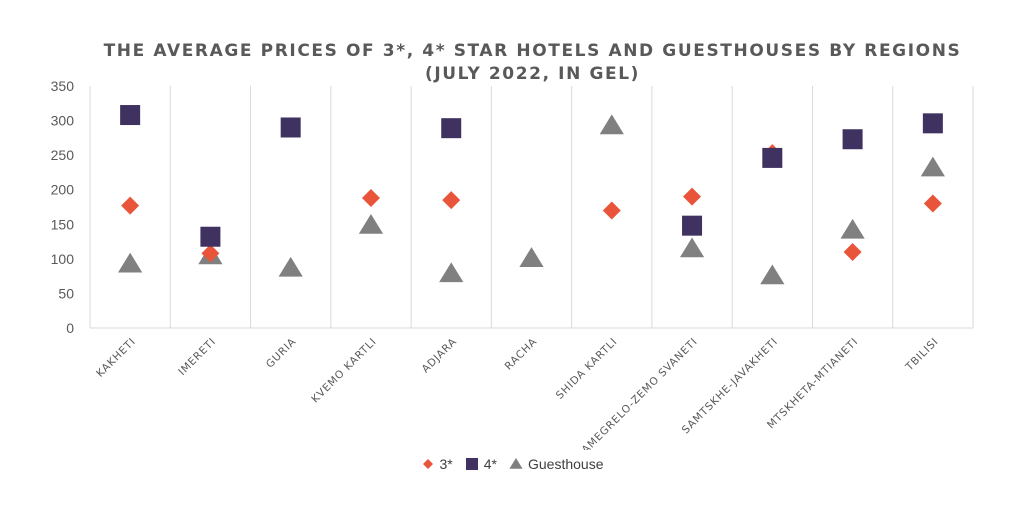 This screenshot has width=1024, height=512. I want to click on y-tick-label: 250, so click(63, 155).